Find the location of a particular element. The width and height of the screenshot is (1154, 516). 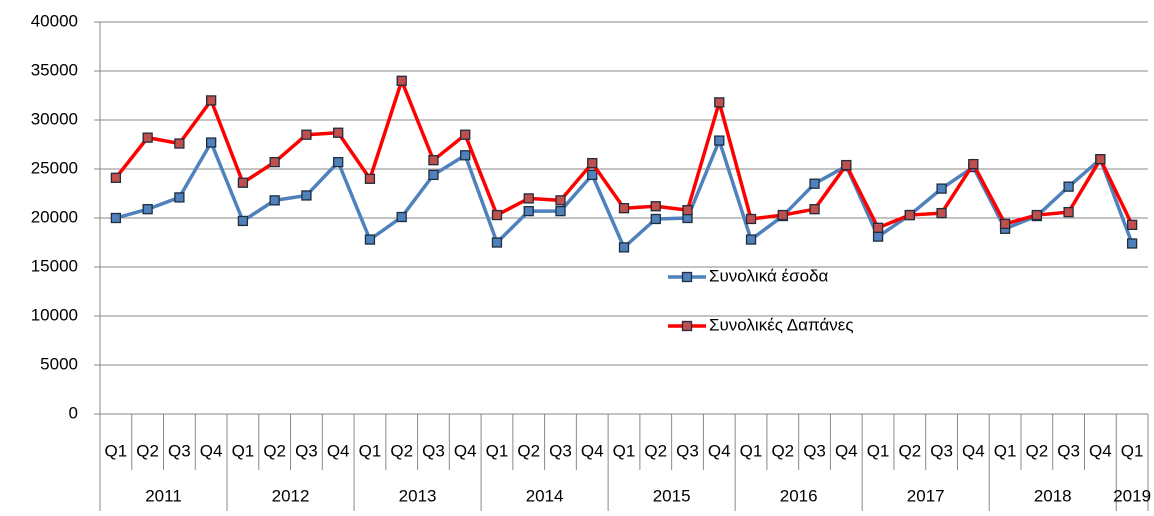

group-label: 2013 is located at coordinates (418, 495).